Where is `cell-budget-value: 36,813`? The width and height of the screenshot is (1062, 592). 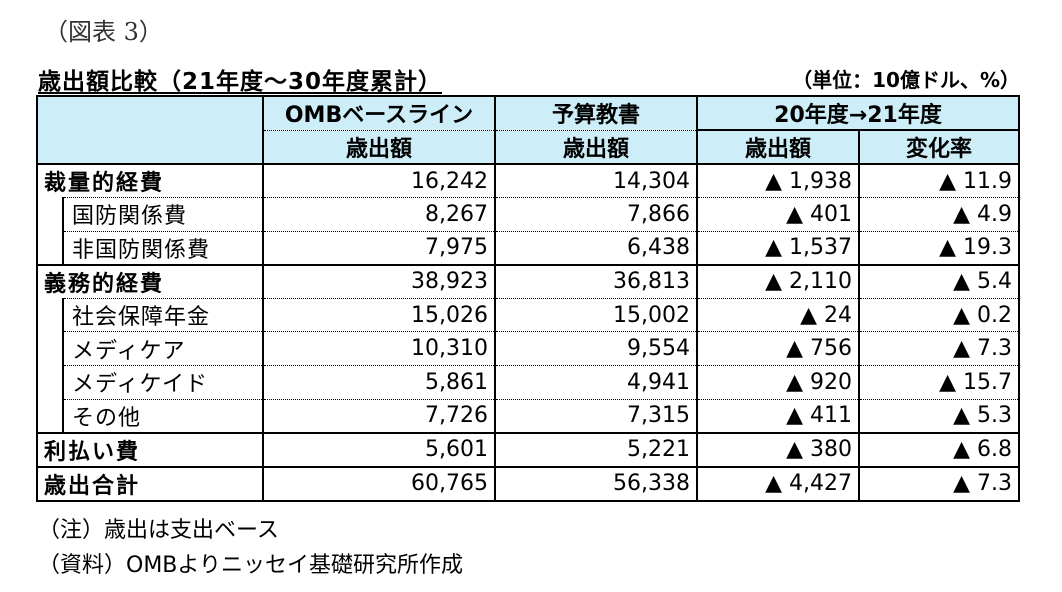 cell-budget-value: 36,813 is located at coordinates (596, 281).